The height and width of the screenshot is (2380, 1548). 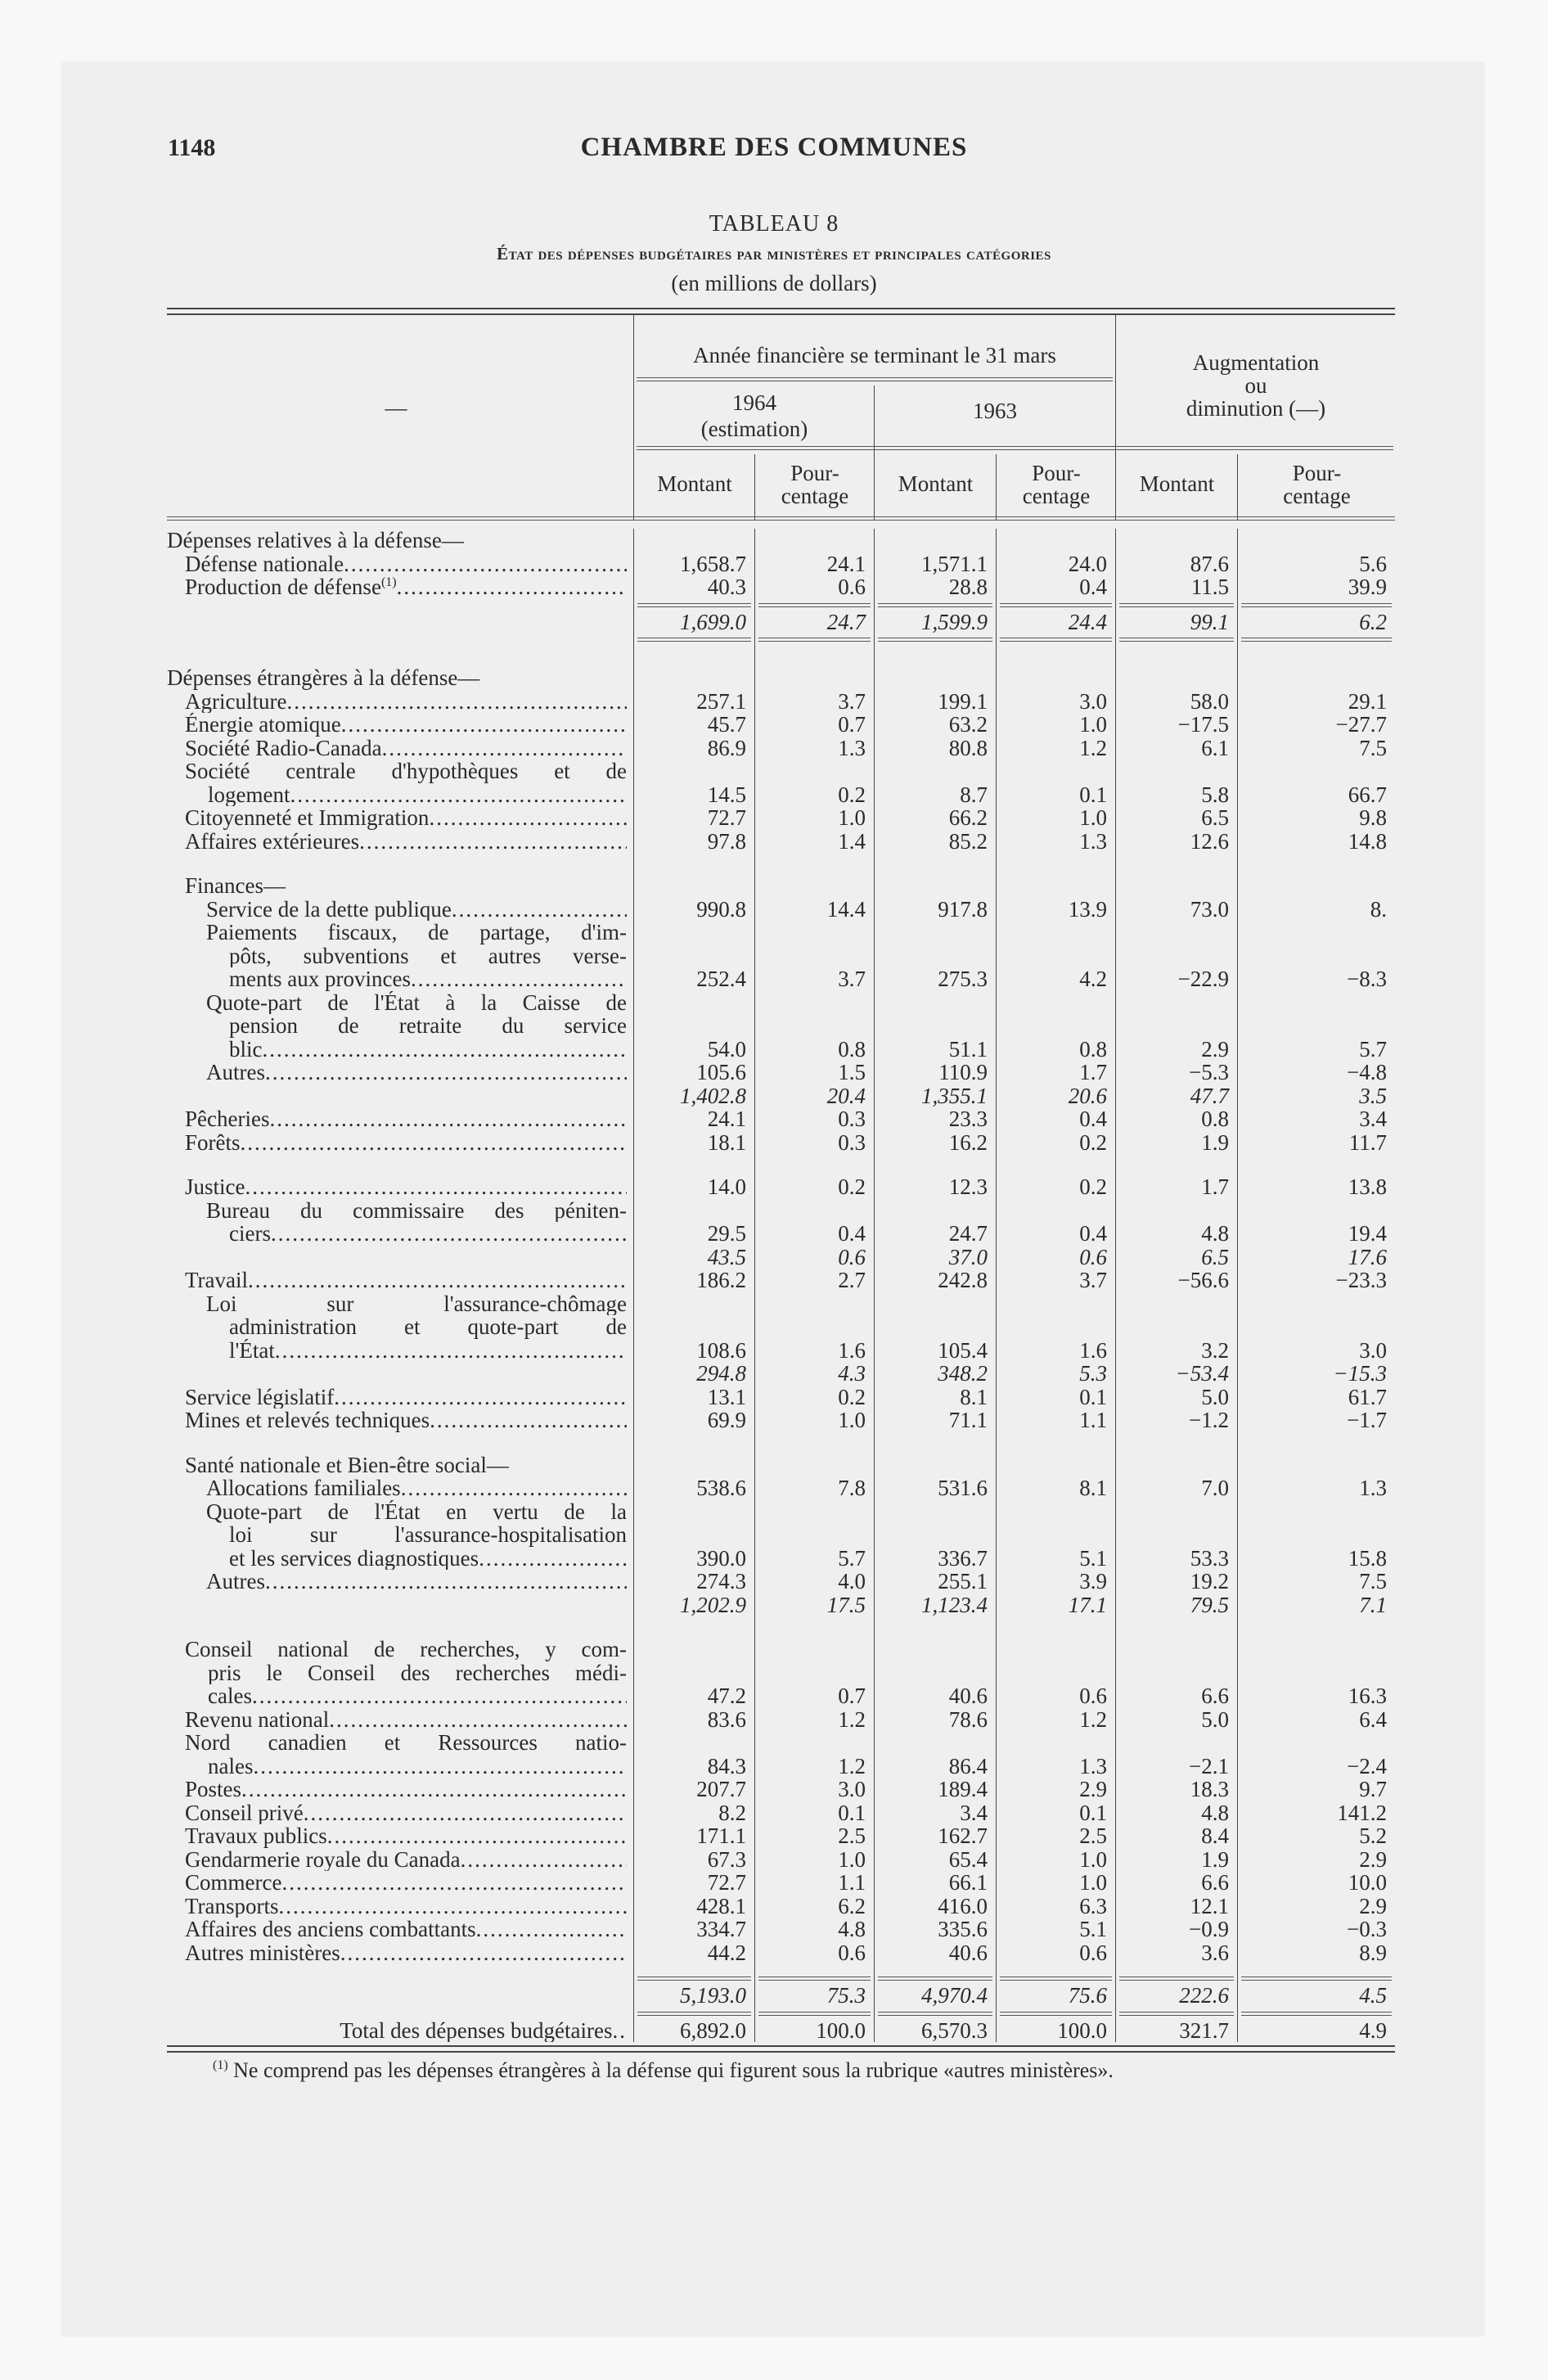 I want to click on value: 1.7, so click(x=1093, y=1072).